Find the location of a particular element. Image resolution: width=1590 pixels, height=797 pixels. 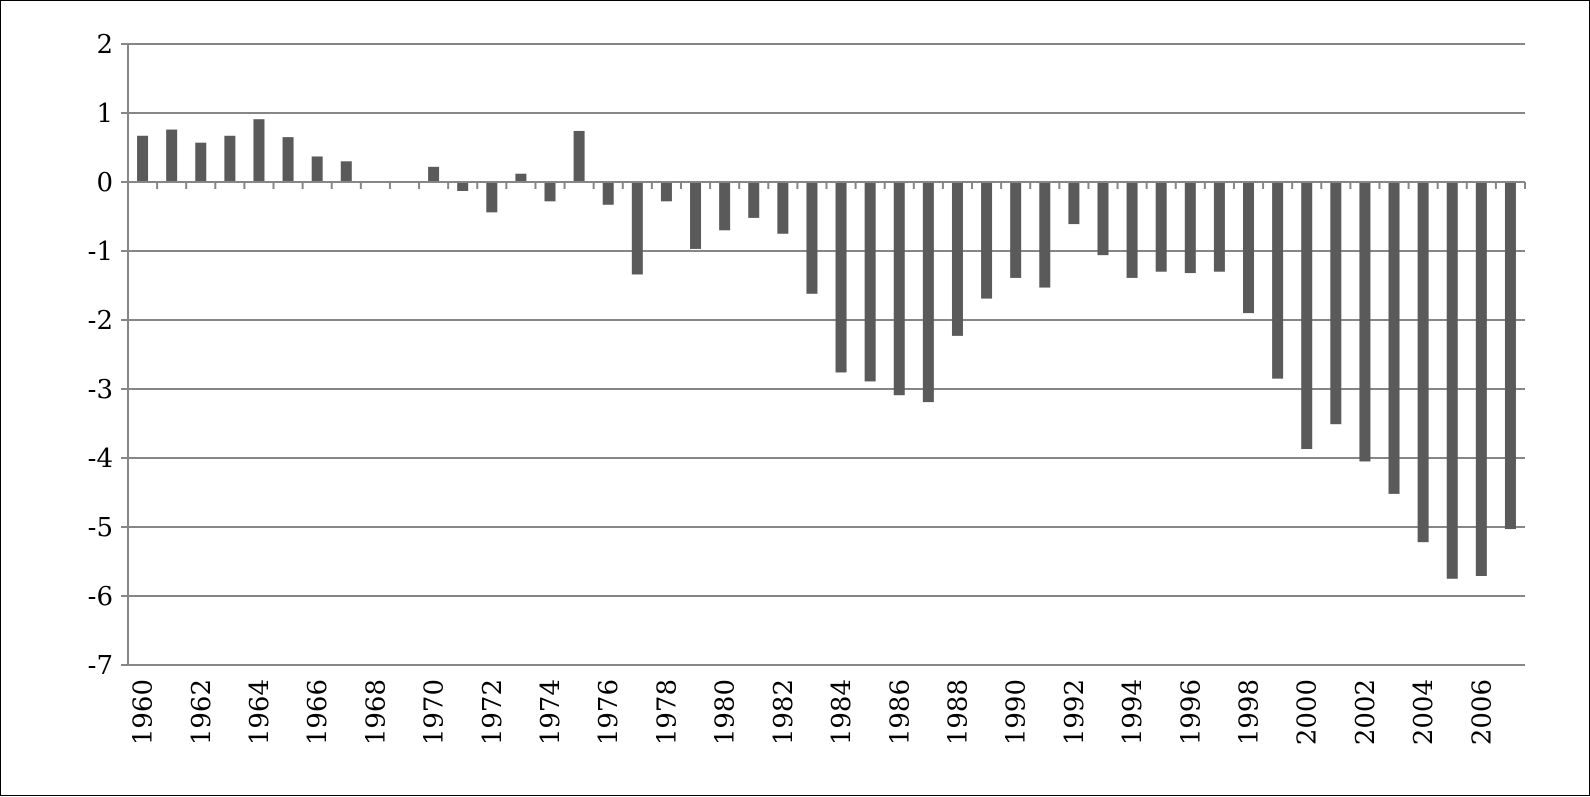

bar-1991 is located at coordinates (1045, 235).